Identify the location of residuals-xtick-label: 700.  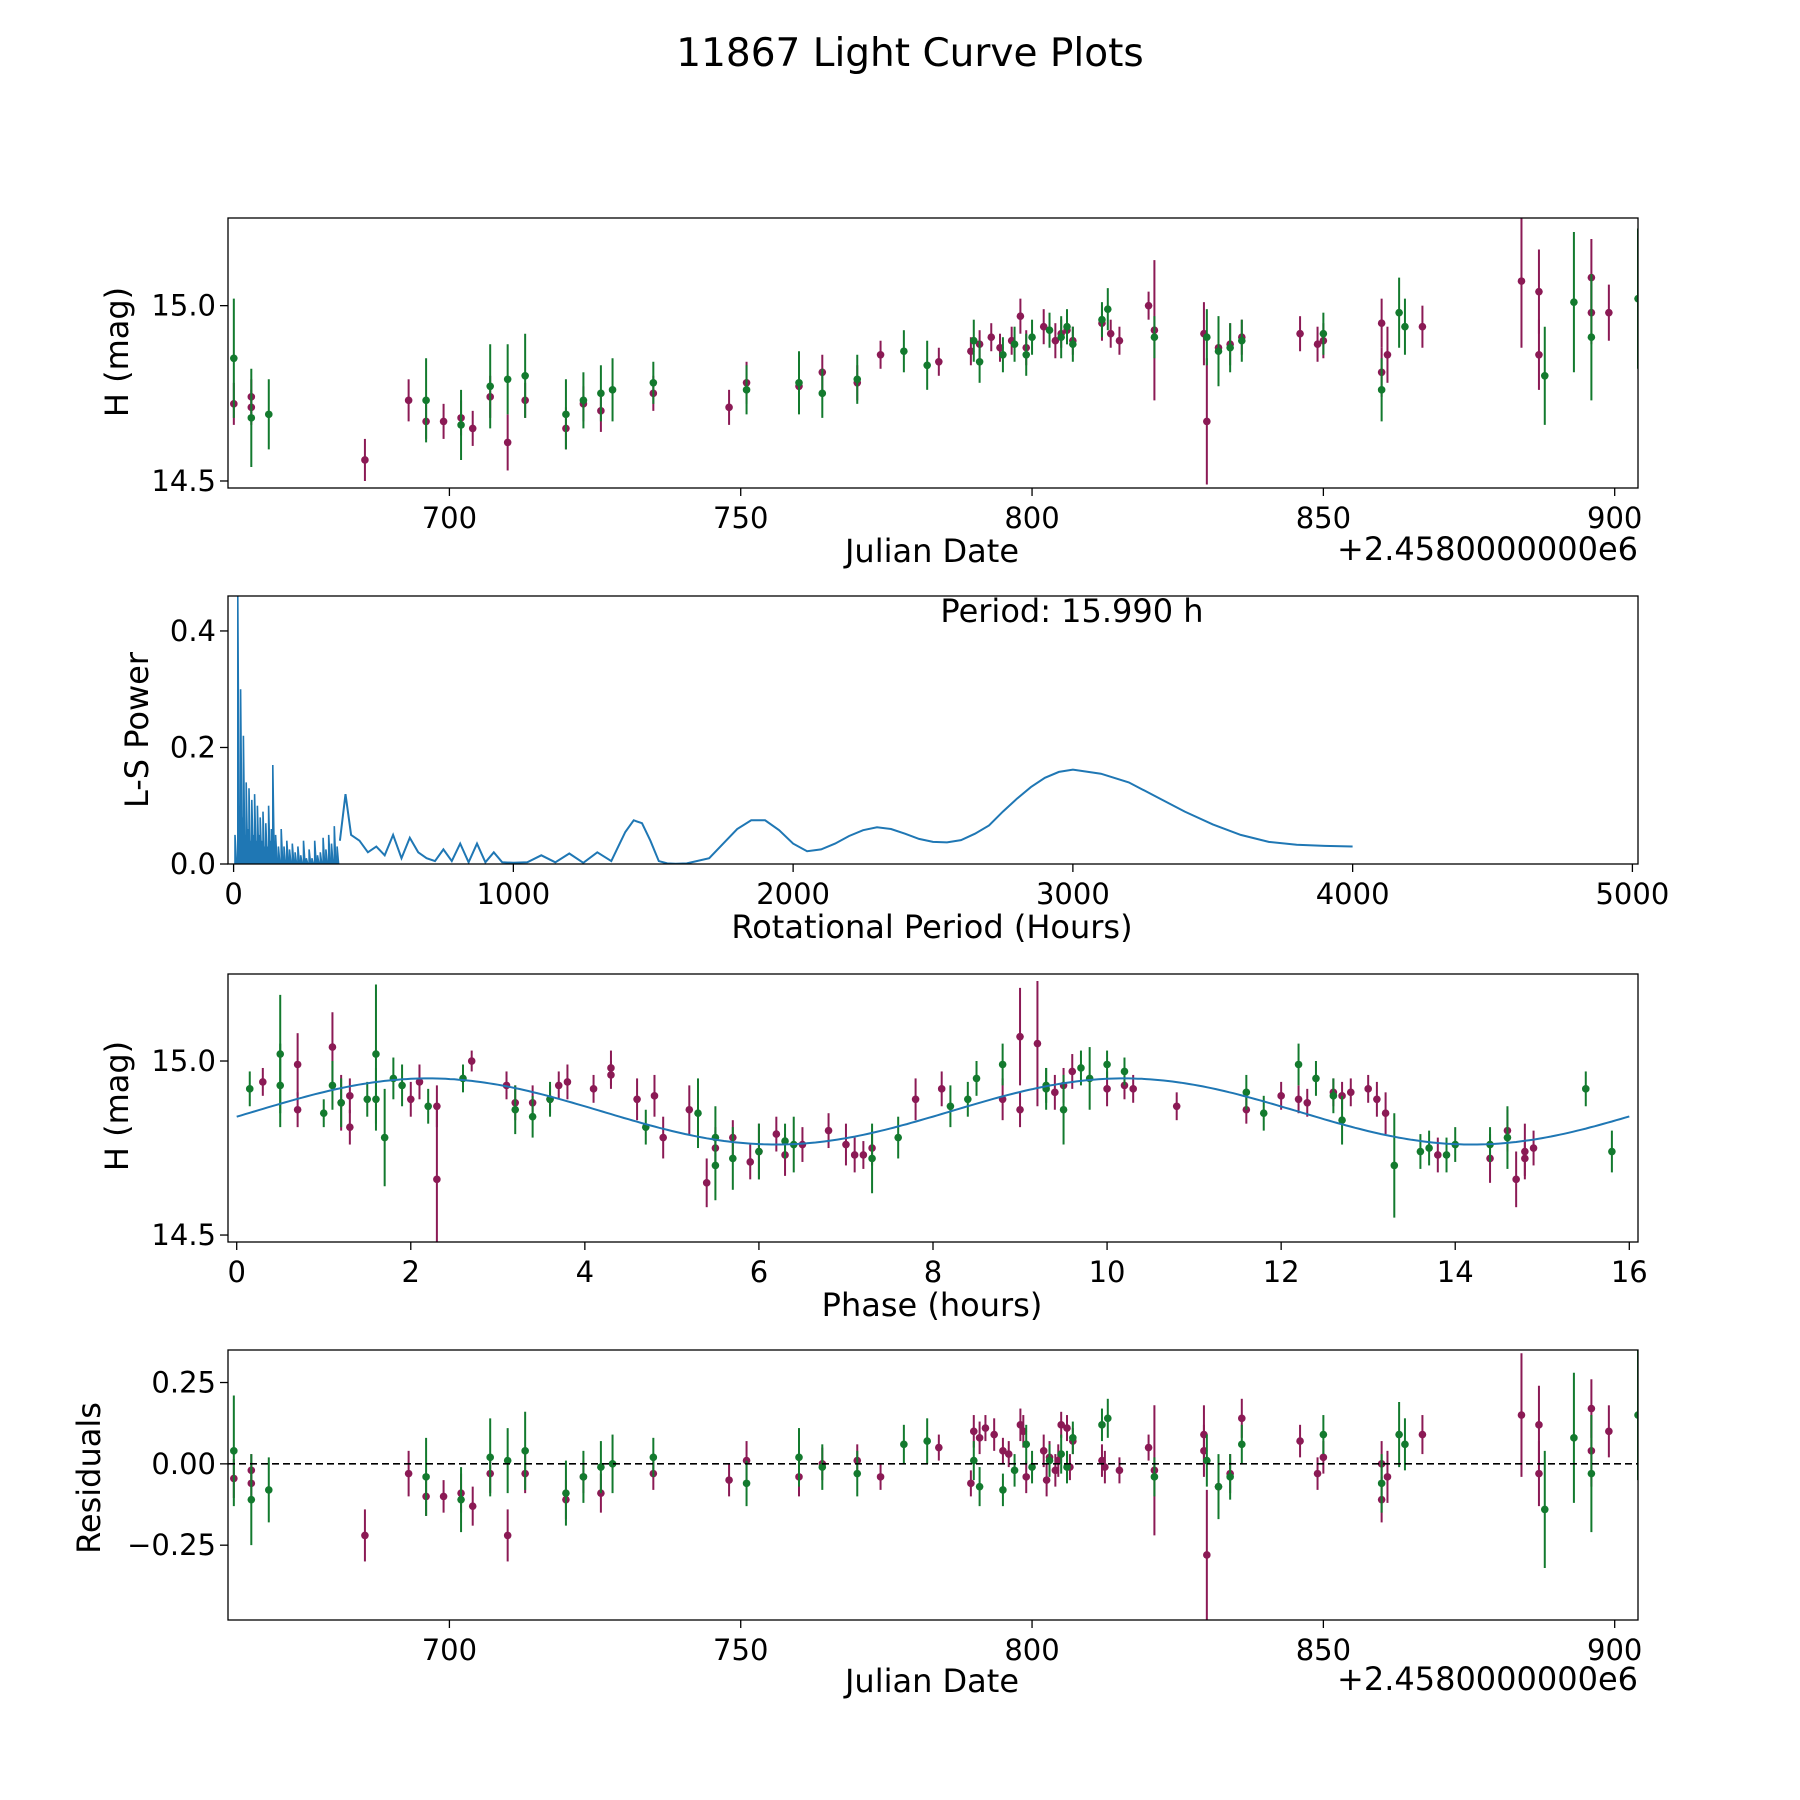
(449, 1650).